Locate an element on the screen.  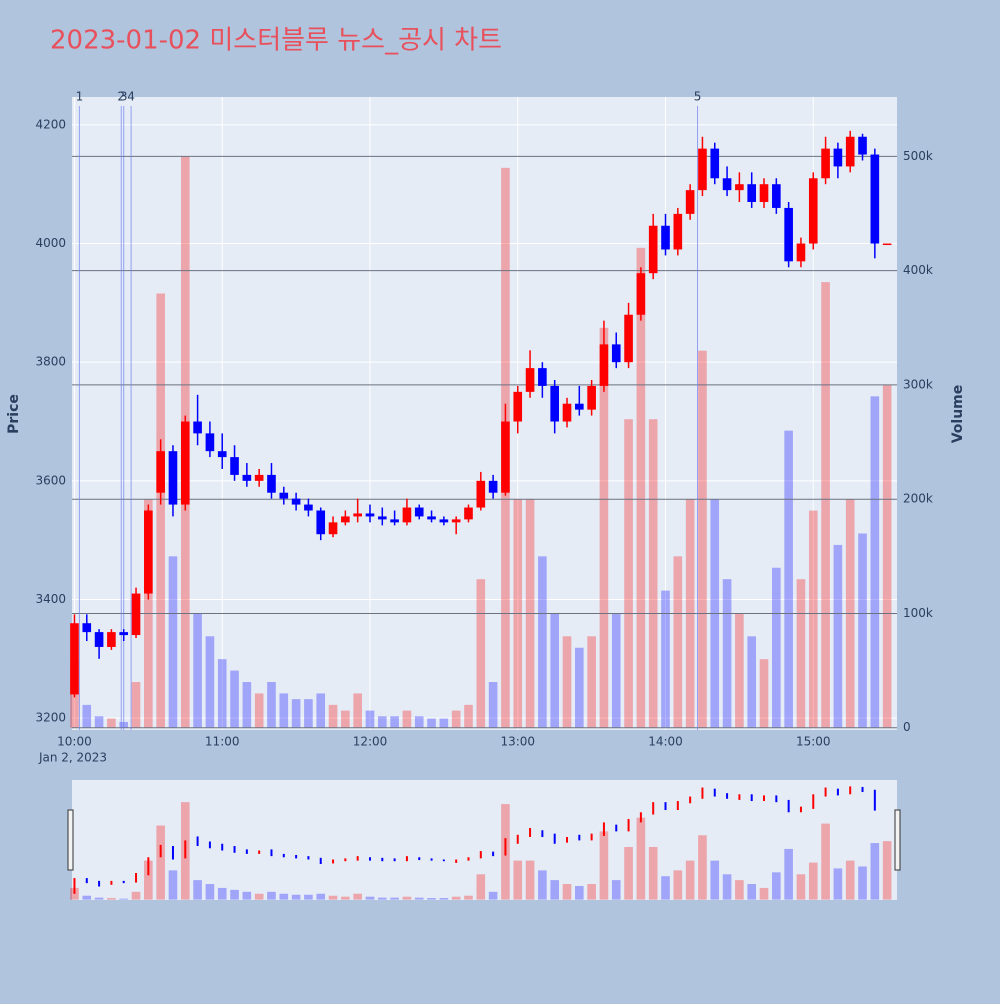
y-tick-label: 3400 is located at coordinates (50, 599).